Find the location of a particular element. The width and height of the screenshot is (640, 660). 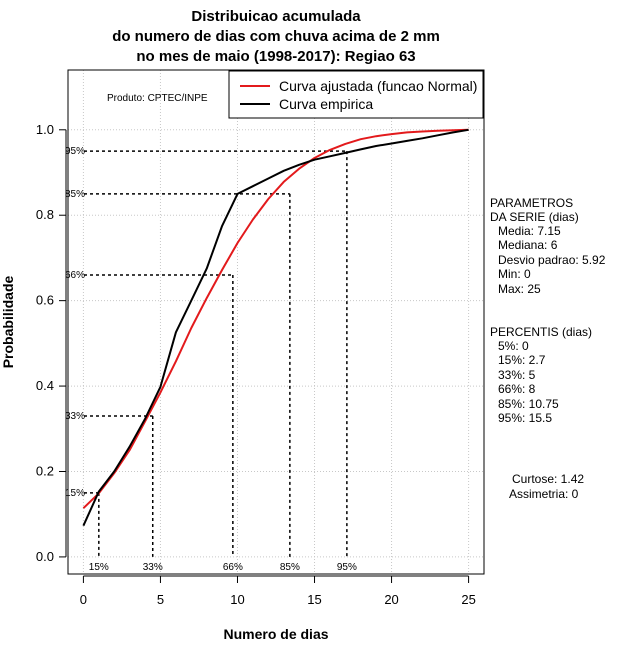

x-tick-label: 10 is located at coordinates (237, 599).